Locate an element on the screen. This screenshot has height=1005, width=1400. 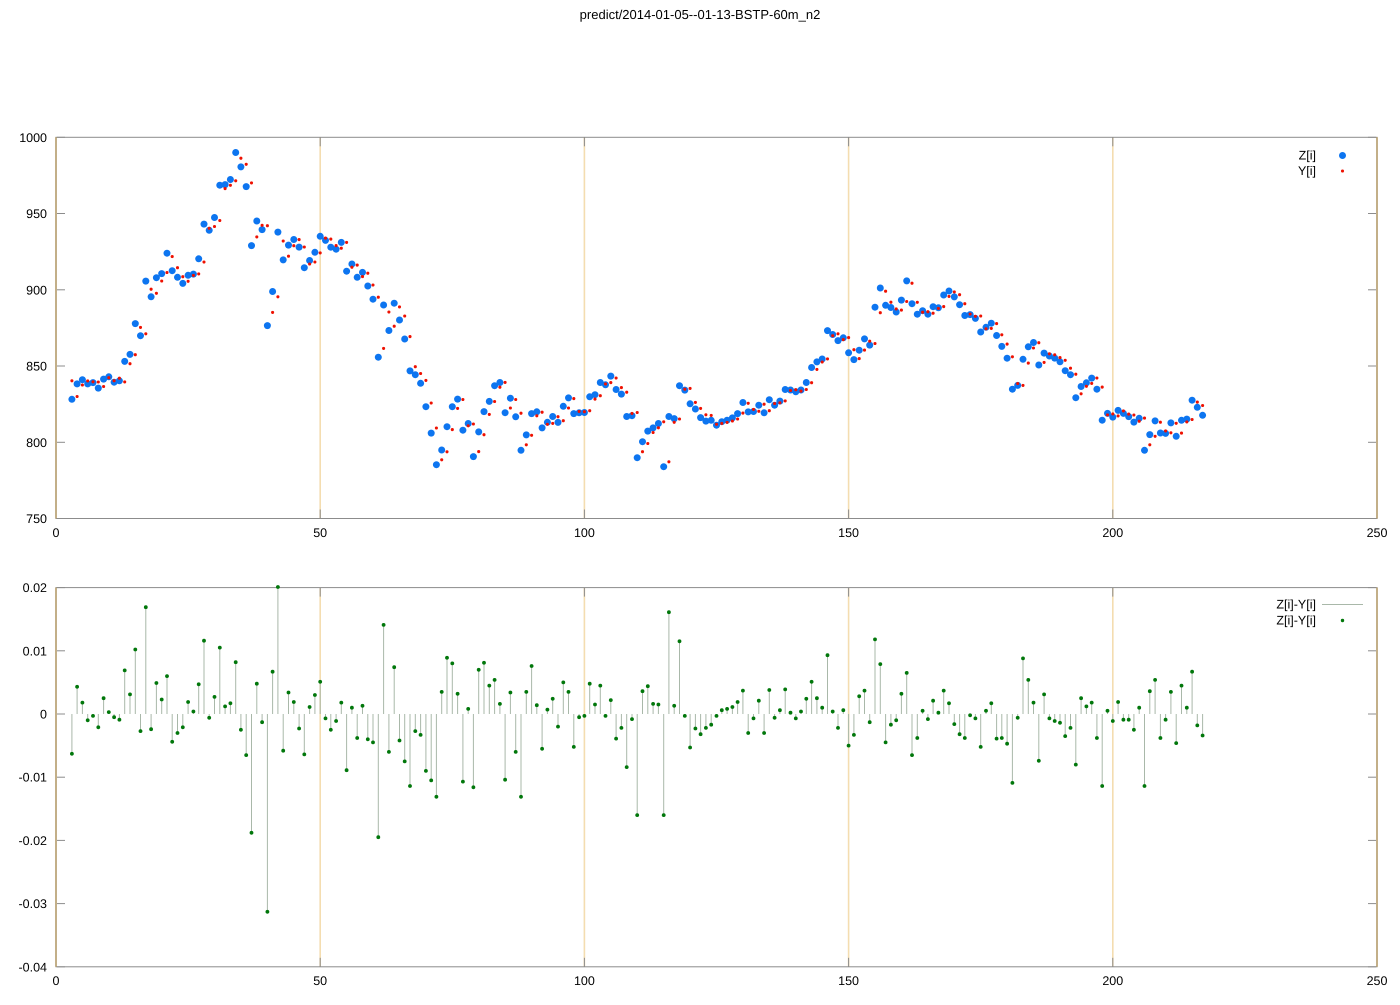
svg-text: 900 is located at coordinates (36, 290).